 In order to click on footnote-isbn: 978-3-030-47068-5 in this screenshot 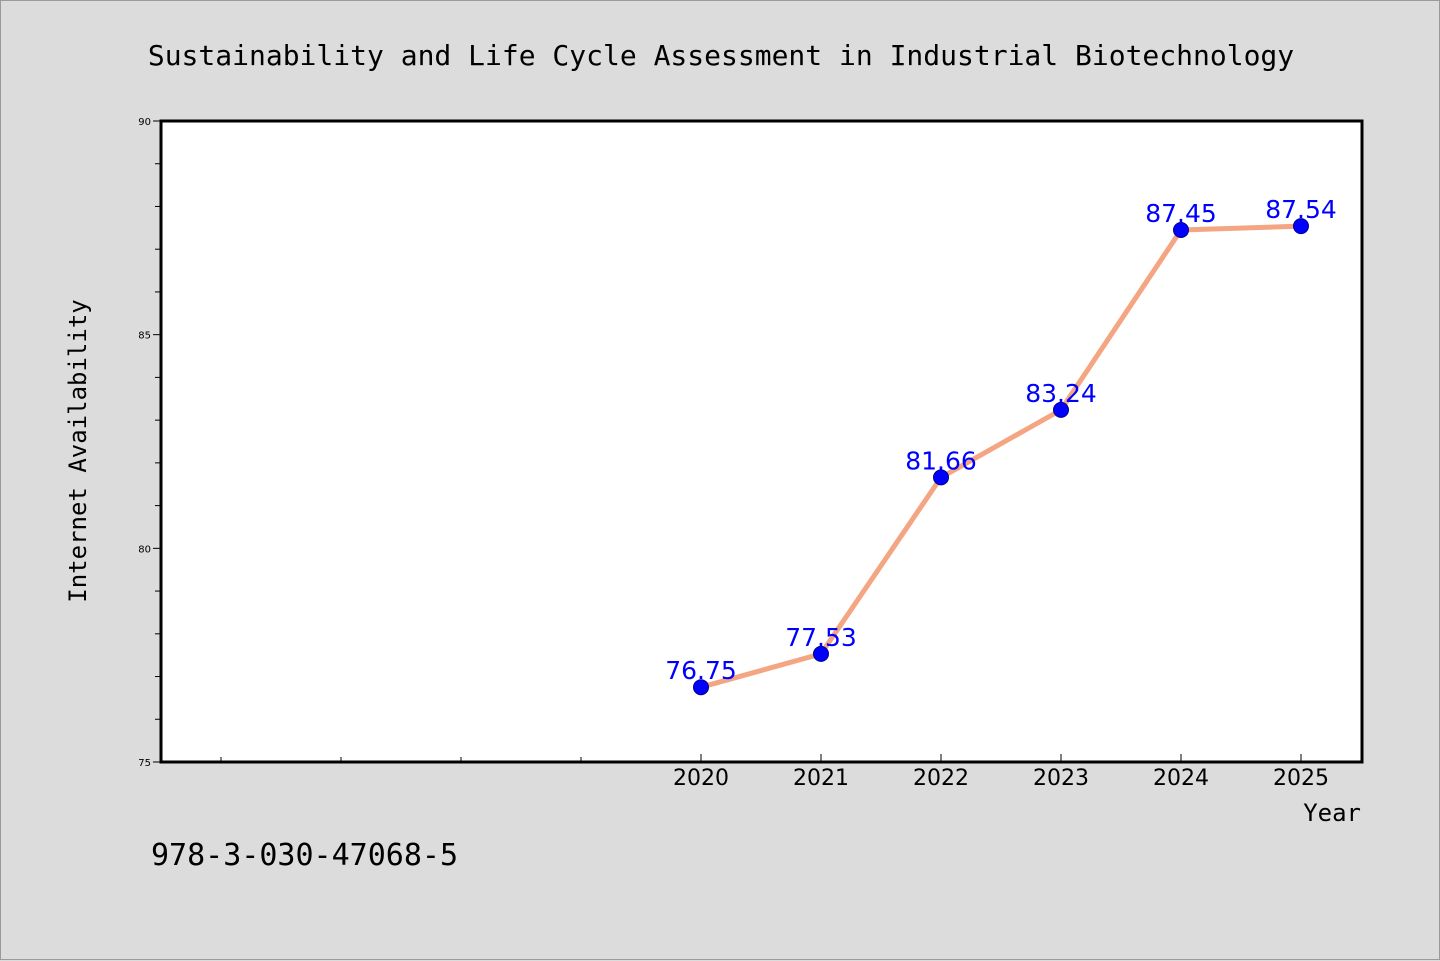, I will do `click(304, 855)`.